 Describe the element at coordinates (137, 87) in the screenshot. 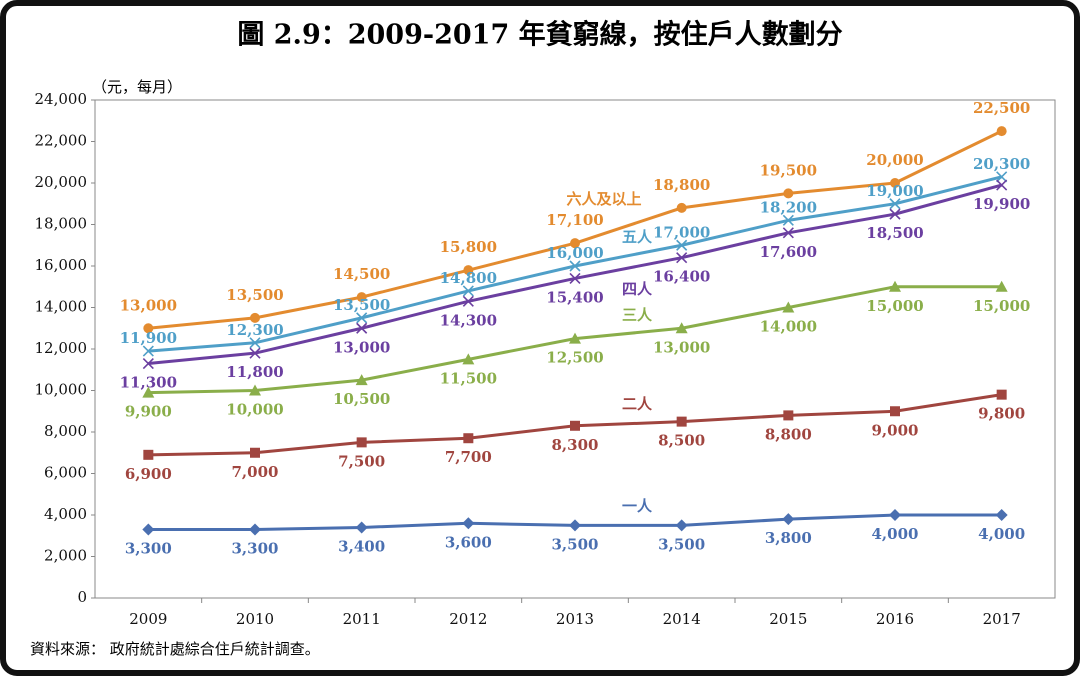

I see `y-axis-unit: （元，每月）` at that location.